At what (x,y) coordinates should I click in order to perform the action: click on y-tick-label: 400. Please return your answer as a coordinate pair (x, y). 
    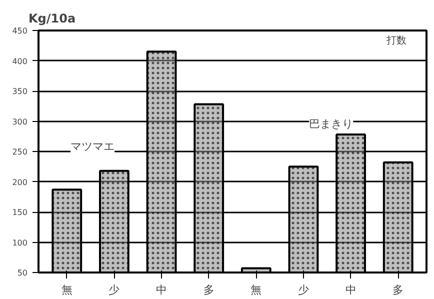
    Looking at the image, I should click on (20, 61).